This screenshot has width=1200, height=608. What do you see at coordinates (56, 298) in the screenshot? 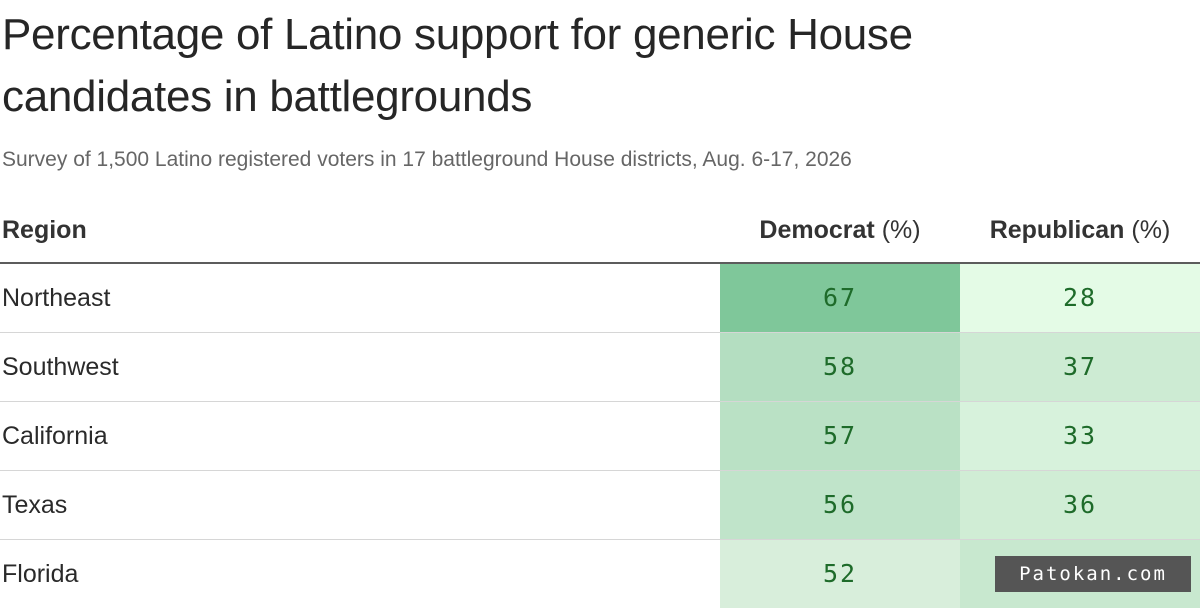
I see `region-cell: Northeast` at bounding box center [56, 298].